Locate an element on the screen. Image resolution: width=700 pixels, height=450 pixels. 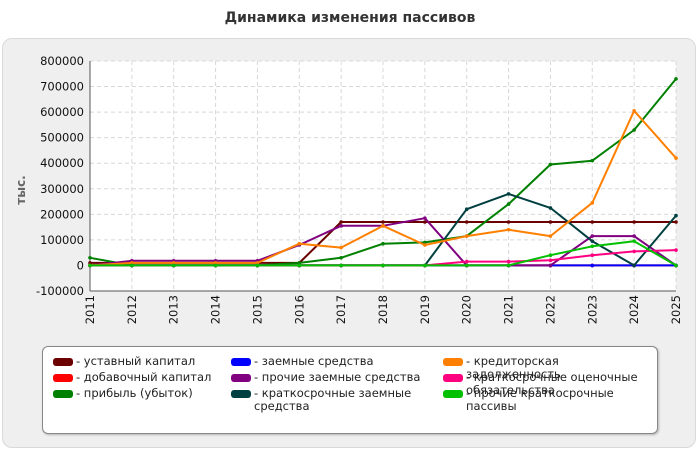
legend-label: - прибыль (убыток) is located at coordinates (134, 393).